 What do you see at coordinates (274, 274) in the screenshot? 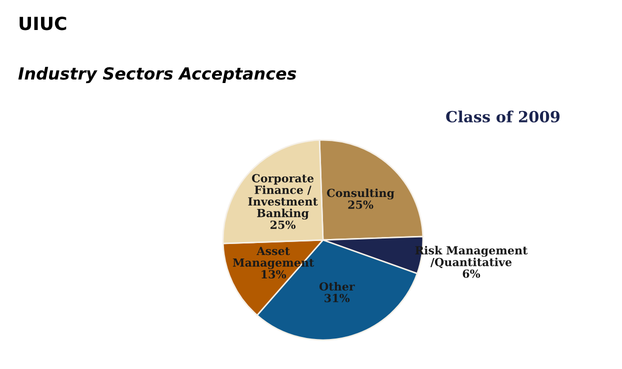
I see `data-label: 13%` at bounding box center [274, 274].